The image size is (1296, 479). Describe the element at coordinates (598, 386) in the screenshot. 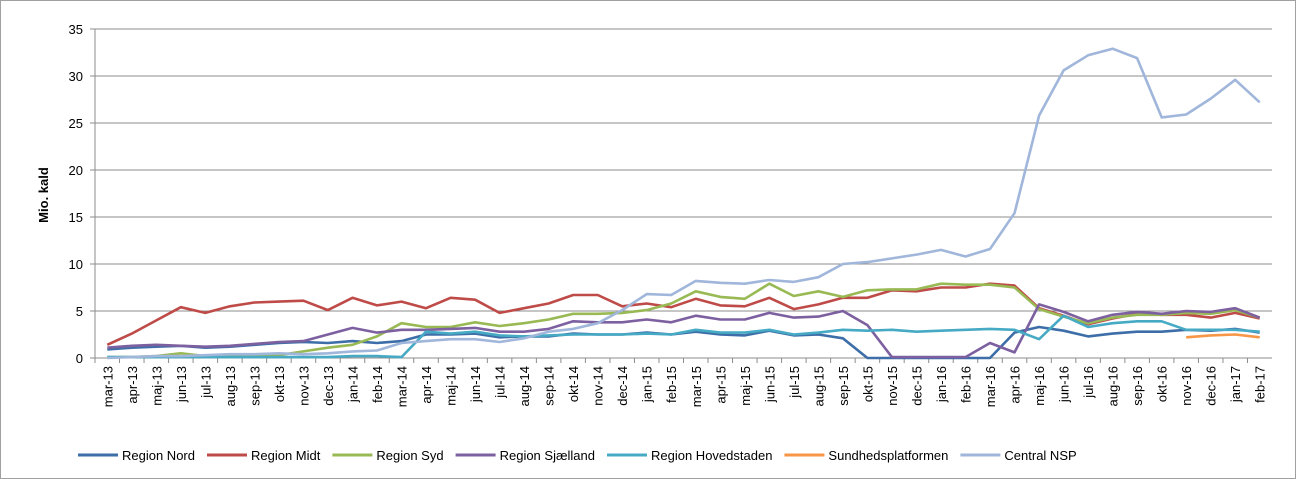

I see `x-tick-label: nov-14` at that location.